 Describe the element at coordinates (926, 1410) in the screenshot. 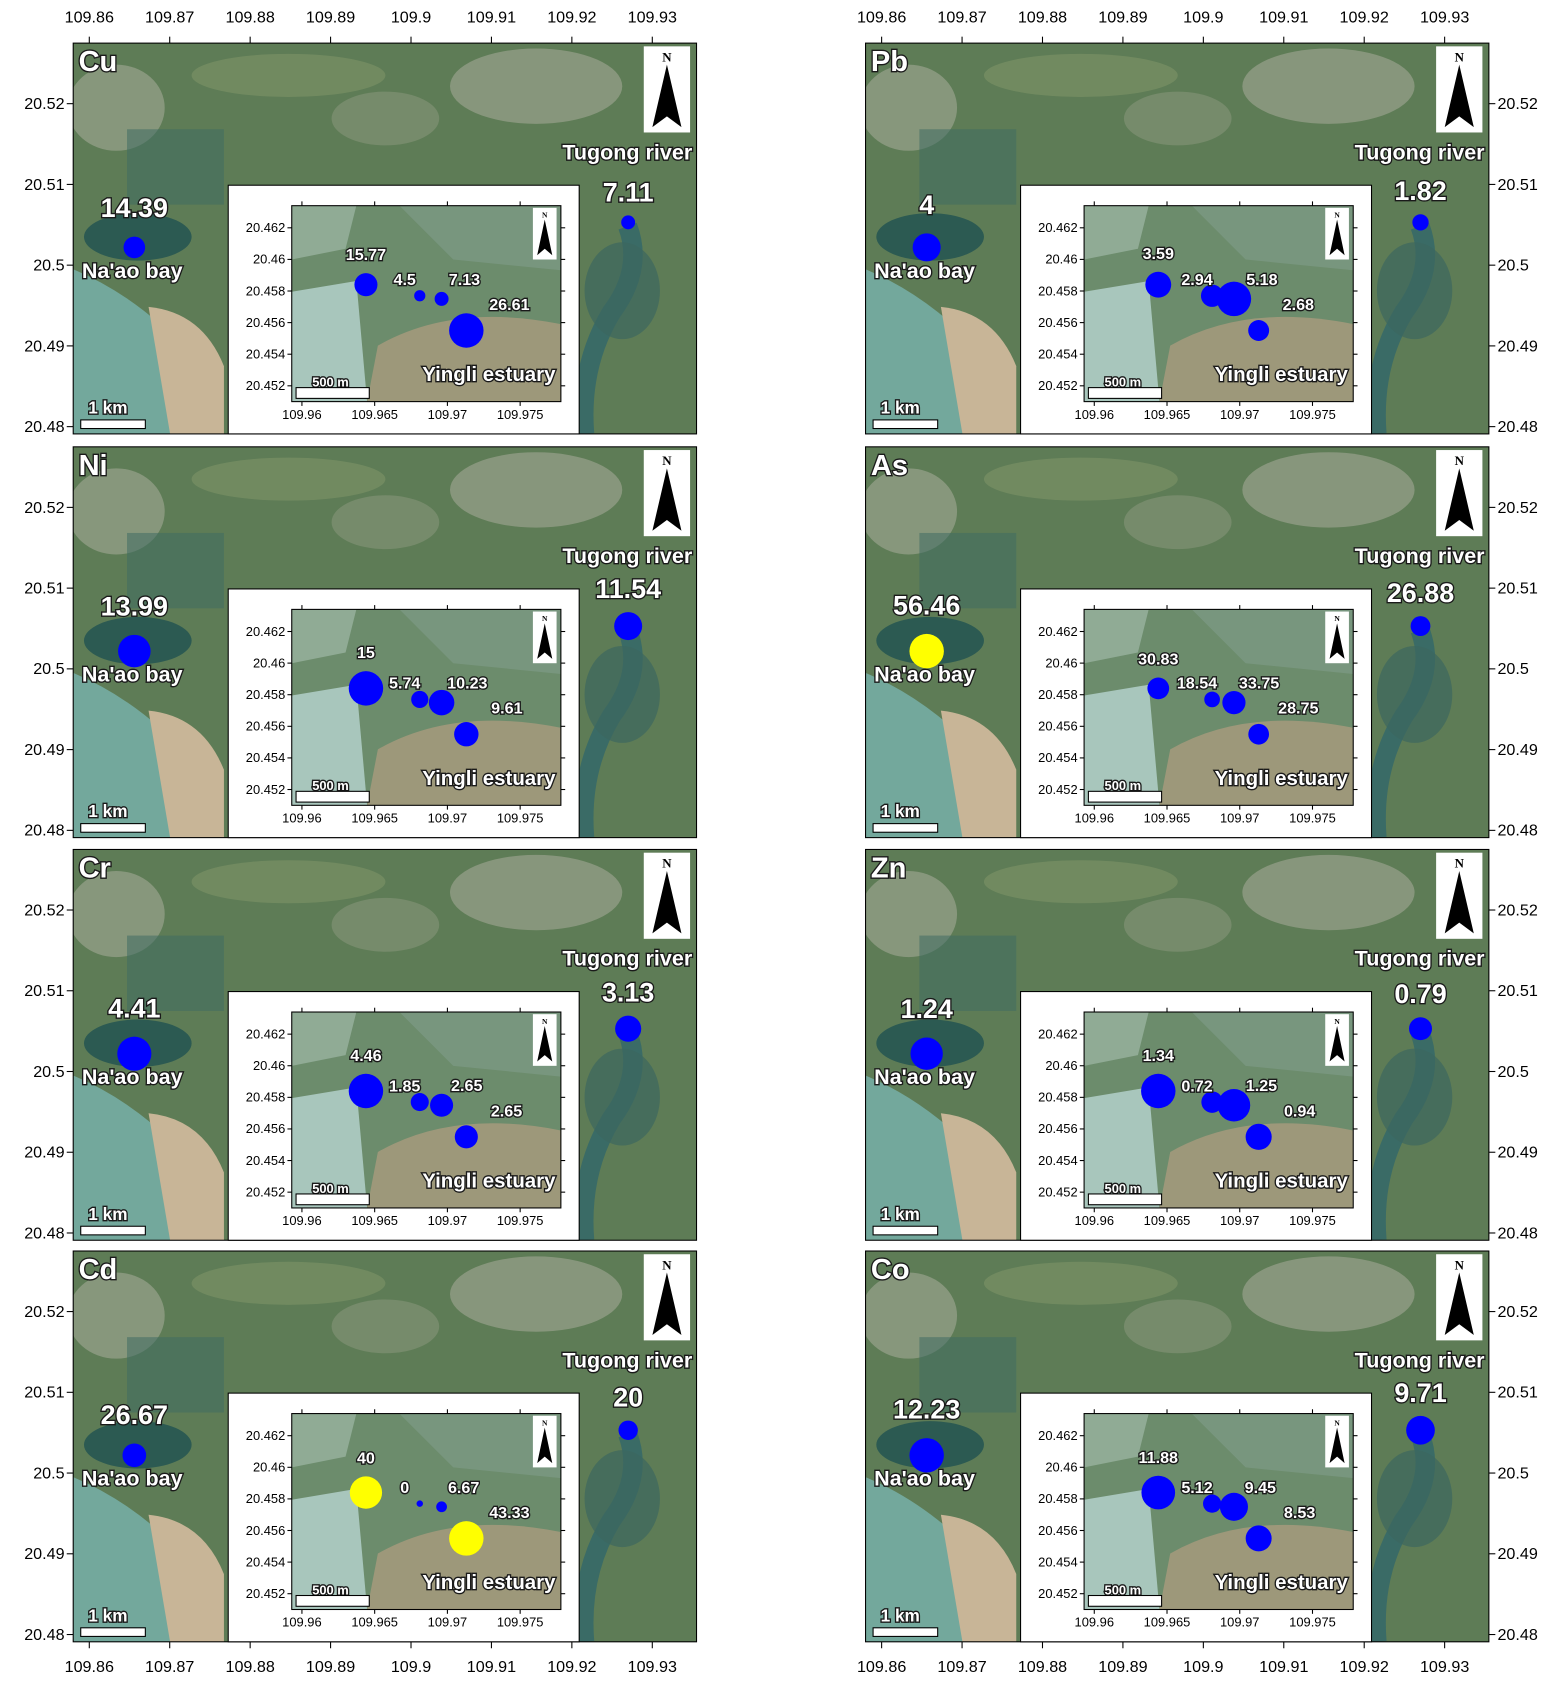

I see `value-label: 12.23` at that location.